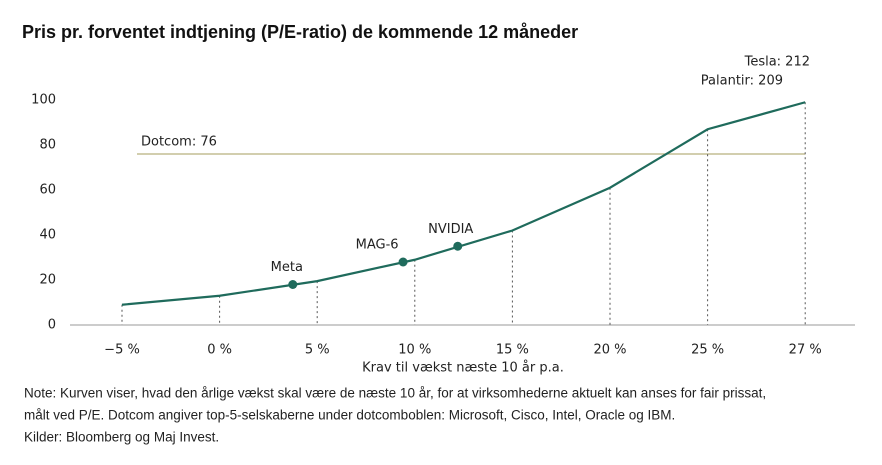  Describe the element at coordinates (414, 350) in the screenshot. I see `x-tick-label: 10 %` at that location.